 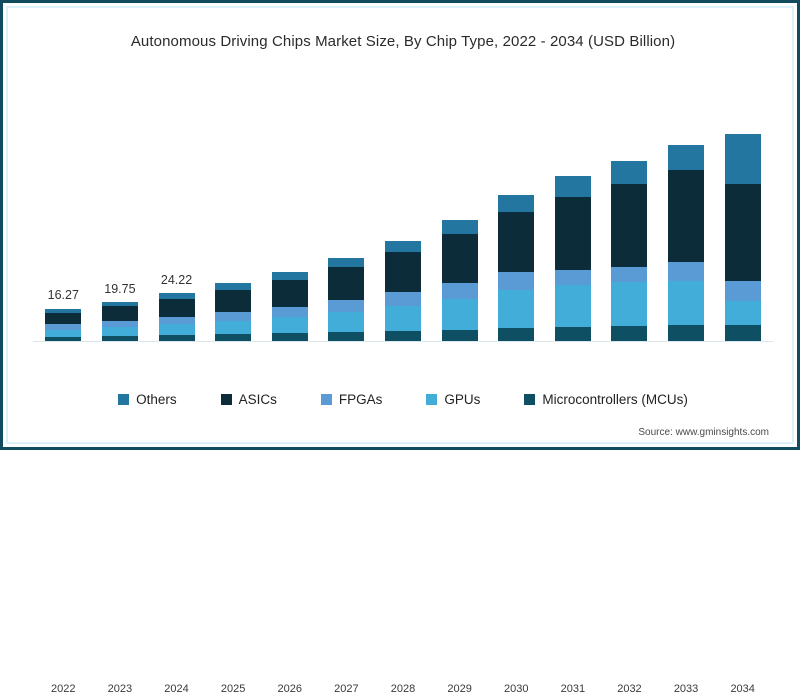 I want to click on legend-item: Others, so click(x=147, y=399).